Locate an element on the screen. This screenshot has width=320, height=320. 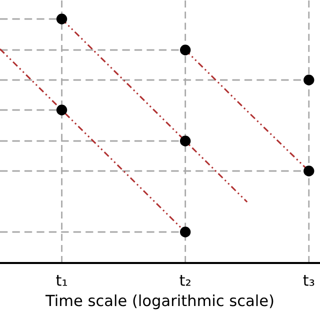
x-axis-title: Time scale (logarithmic scale) is located at coordinates (159, 302).